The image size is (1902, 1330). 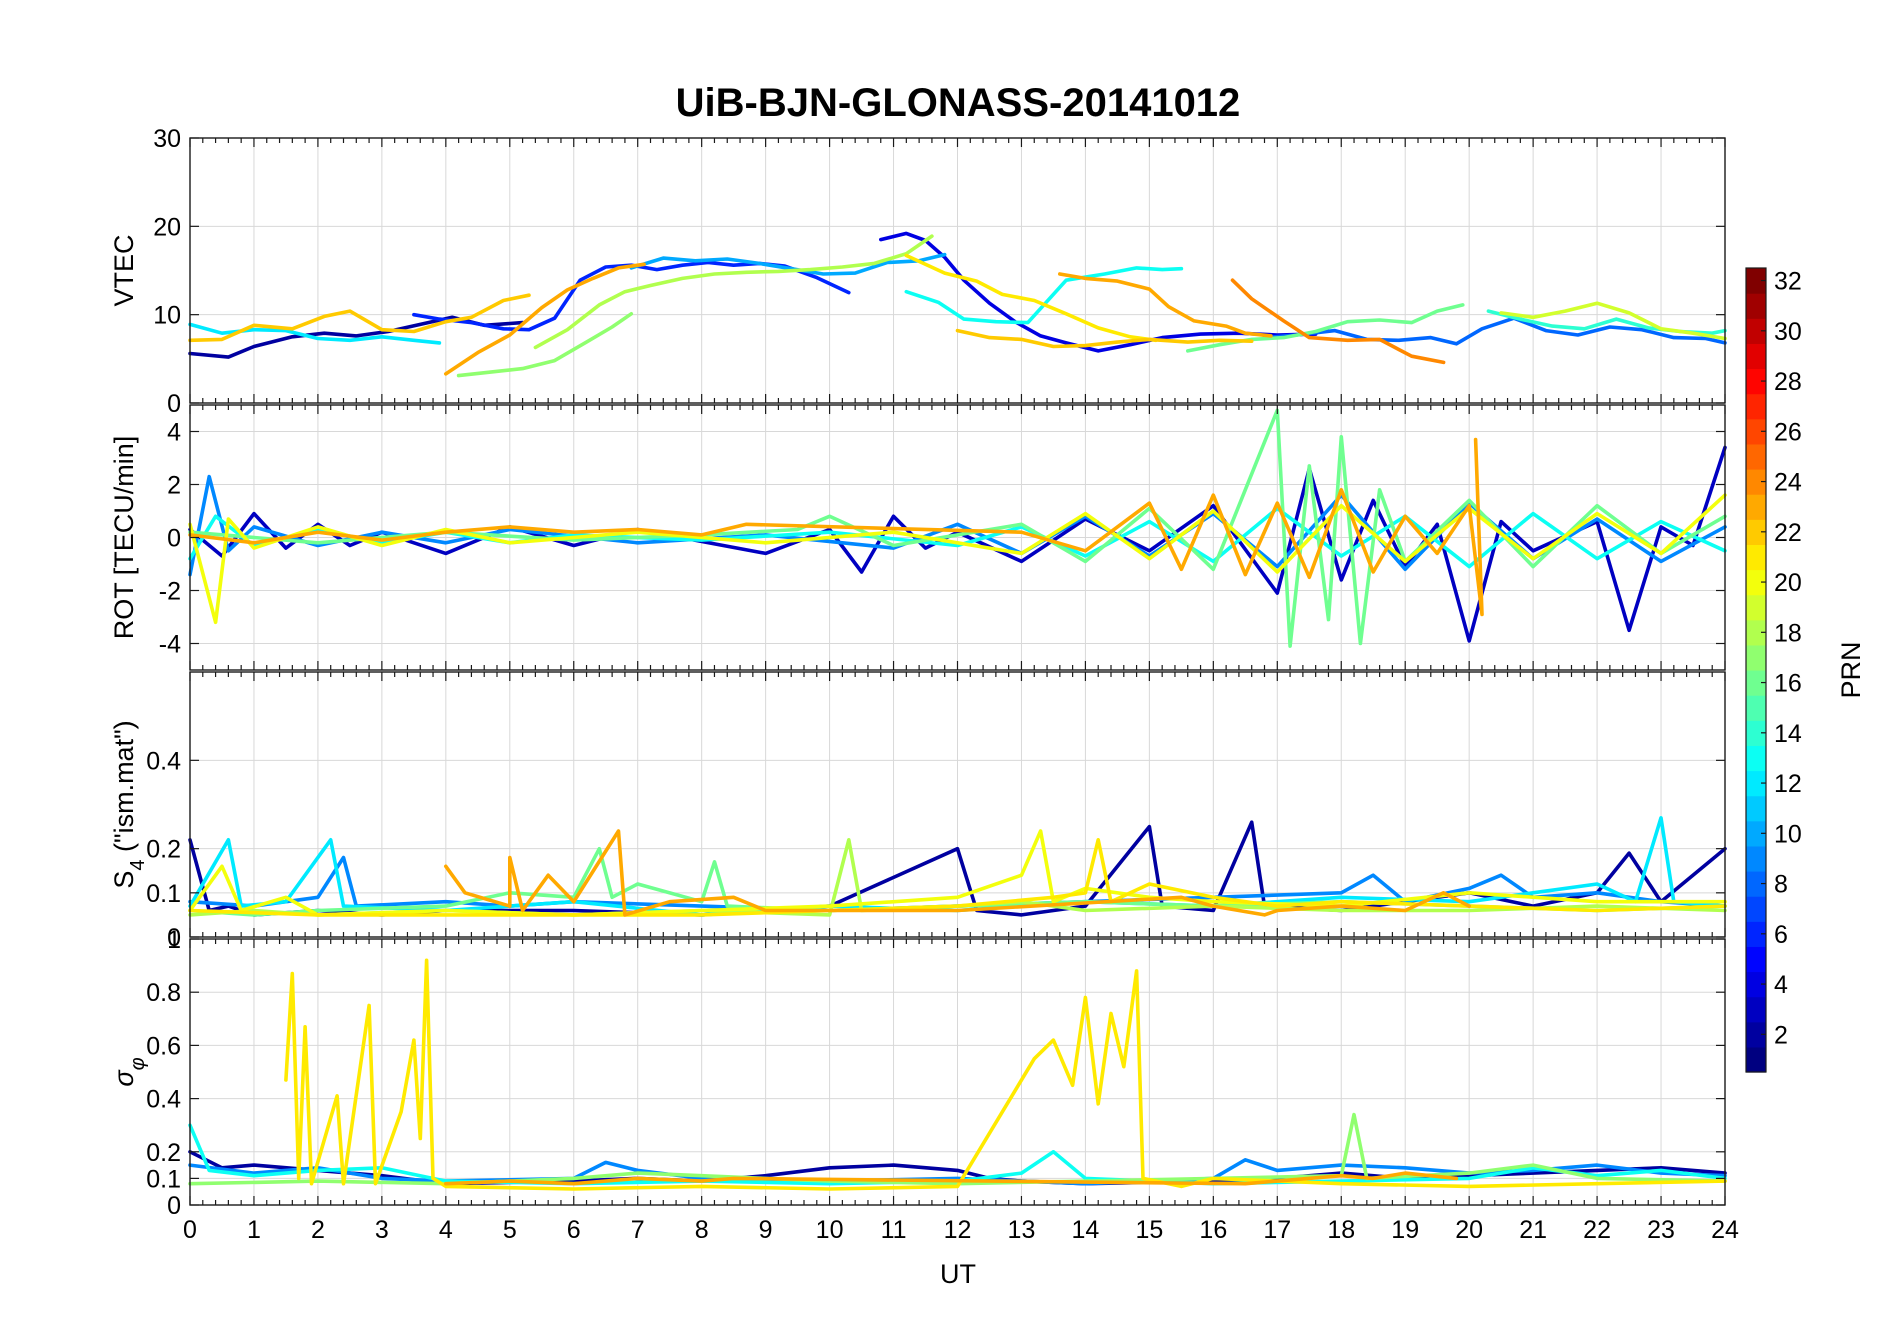 I want to click on x-tick-label: 17, so click(x=1277, y=1230).